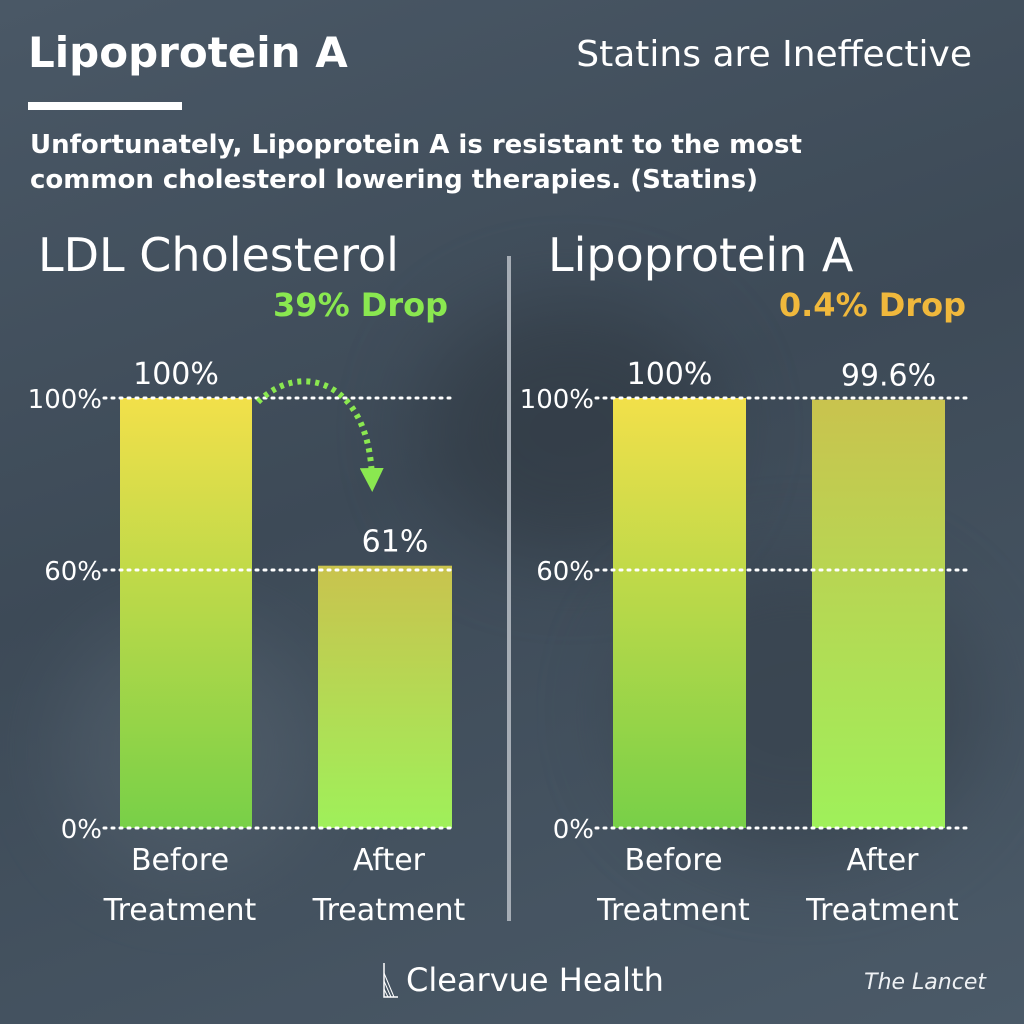 This screenshot has height=1024, width=1024. What do you see at coordinates (701, 255) in the screenshot?
I see `right-chart-title: Lipoprotein A` at bounding box center [701, 255].